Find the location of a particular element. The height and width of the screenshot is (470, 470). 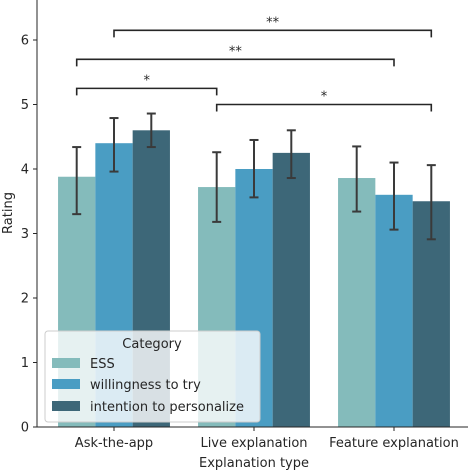

legend-title: Category is located at coordinates (152, 344).